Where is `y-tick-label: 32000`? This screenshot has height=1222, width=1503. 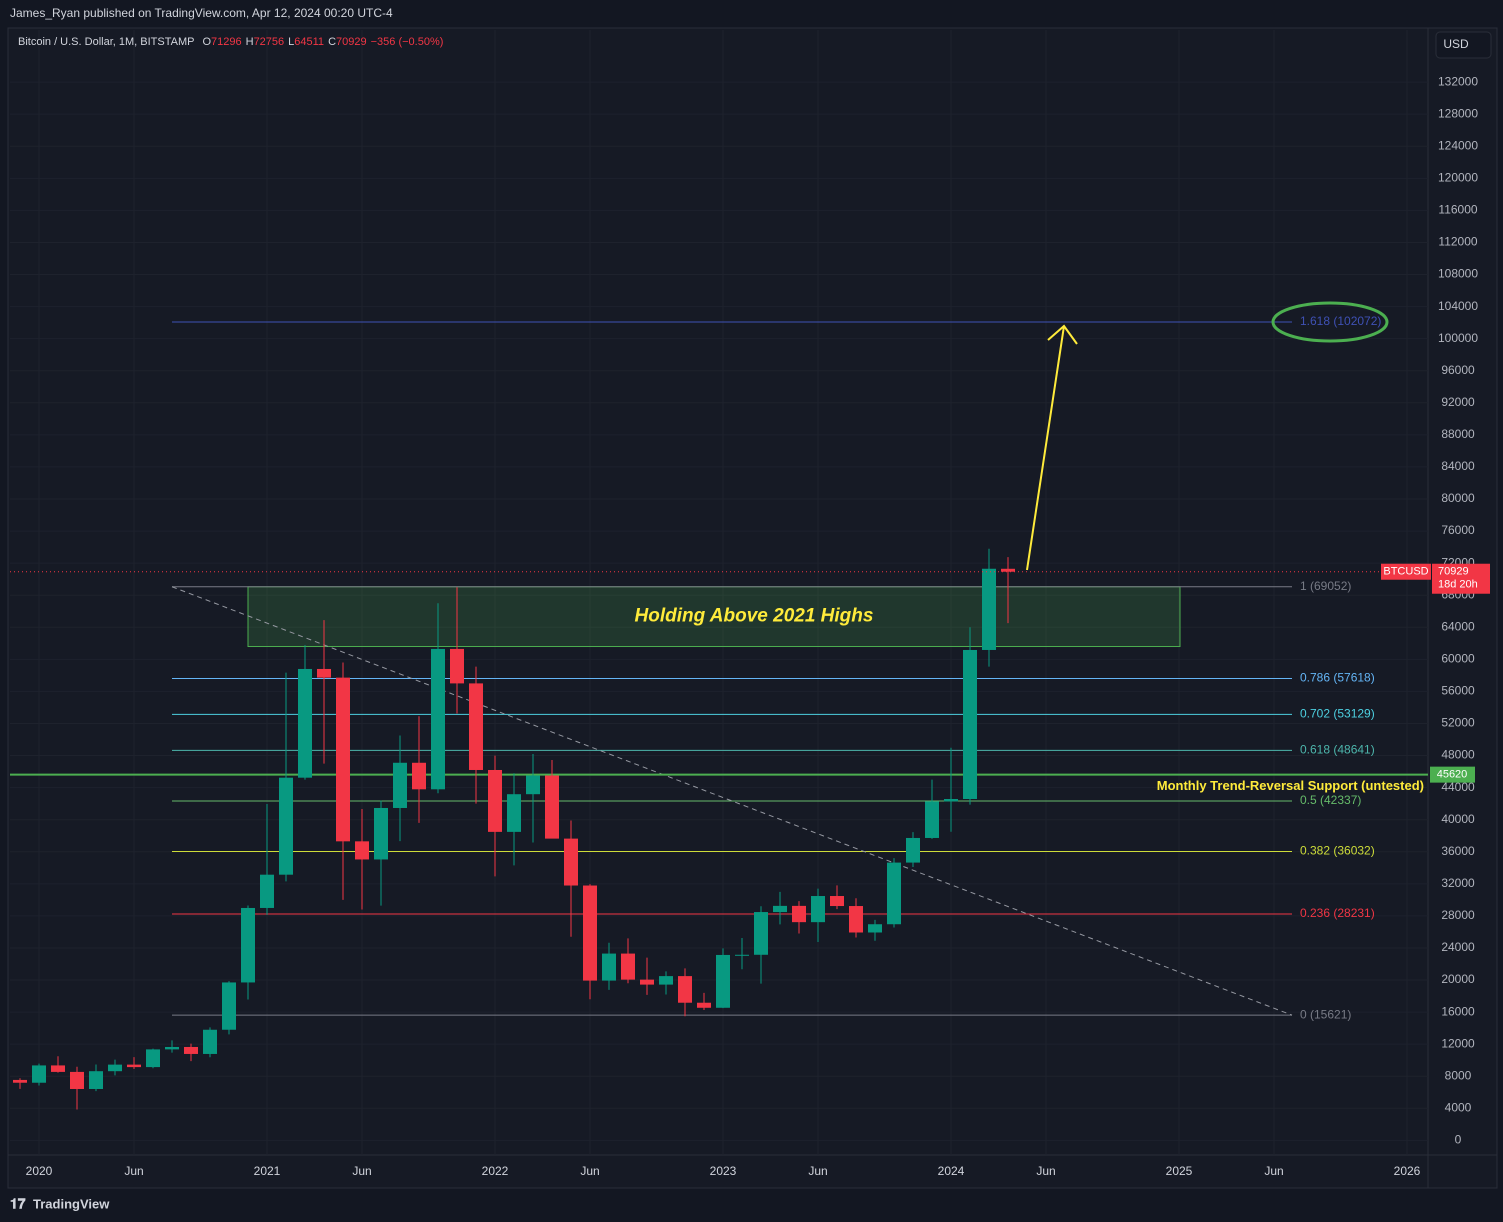
y-tick-label: 32000 is located at coordinates (1458, 883).